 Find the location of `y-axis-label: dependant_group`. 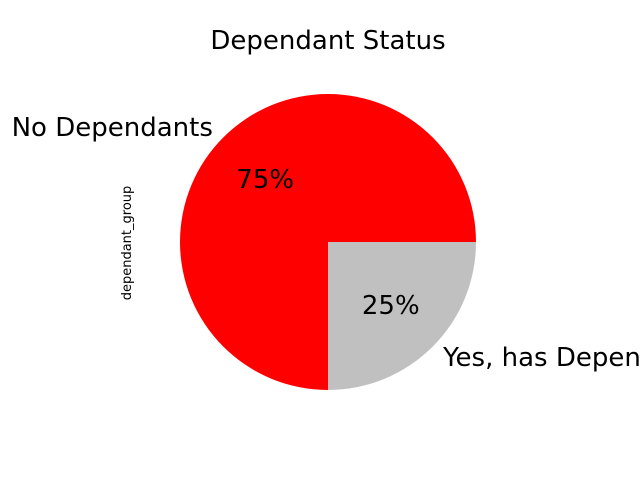

y-axis-label: dependant_group is located at coordinates (127, 243).